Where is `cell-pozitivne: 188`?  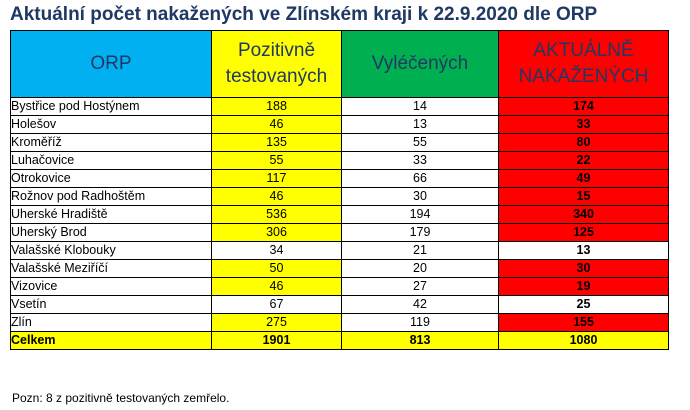
cell-pozitivne: 188 is located at coordinates (276, 106).